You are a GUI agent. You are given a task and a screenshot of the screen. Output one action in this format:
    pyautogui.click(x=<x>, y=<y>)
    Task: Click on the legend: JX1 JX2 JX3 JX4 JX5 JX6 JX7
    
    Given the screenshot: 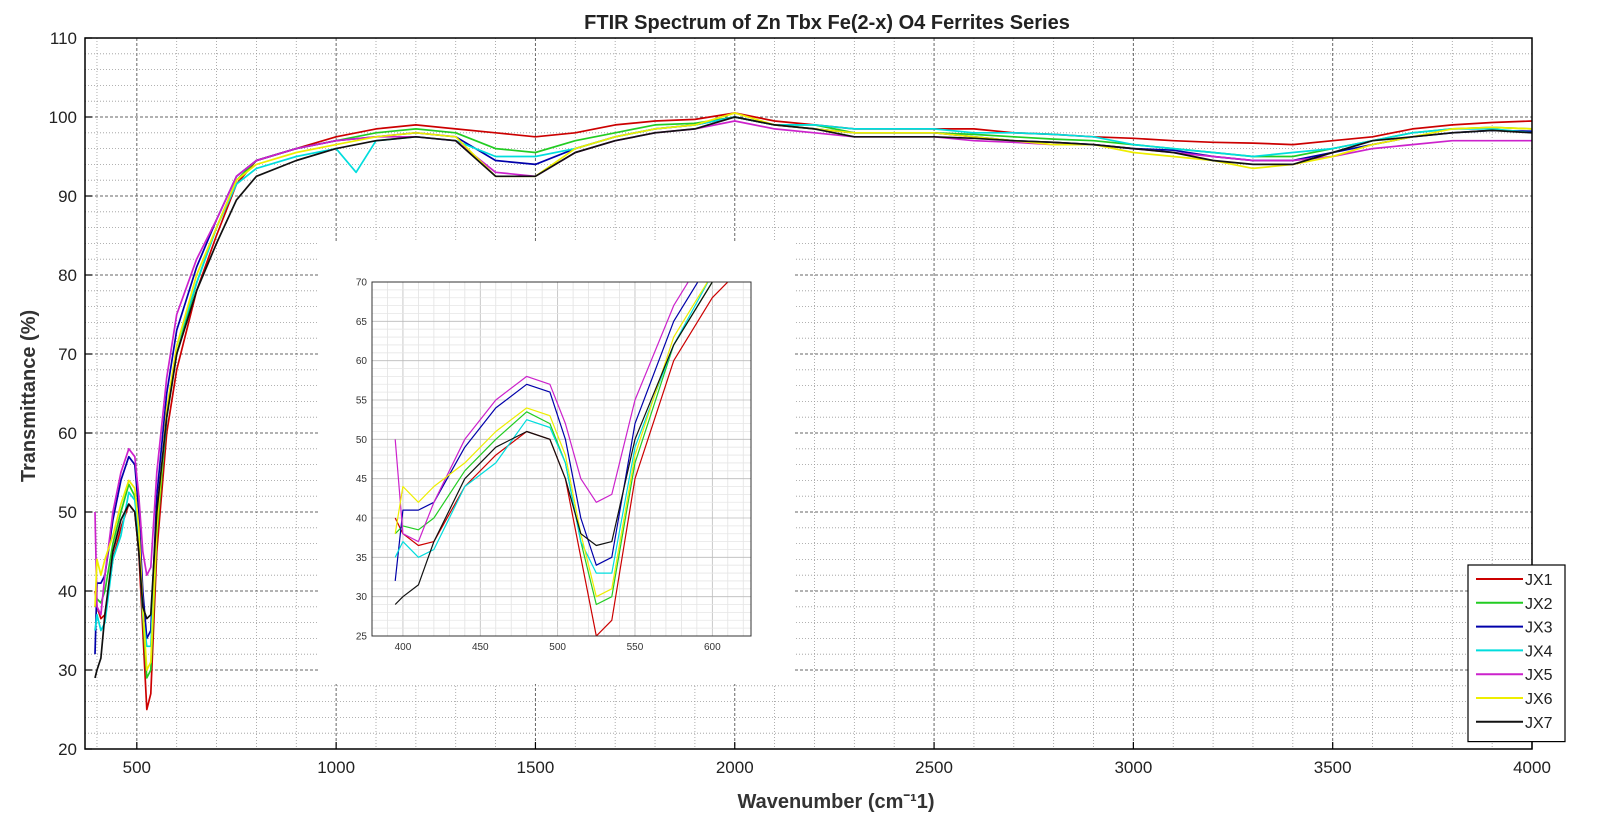 What is the action you would take?
    pyautogui.click(x=1516, y=653)
    